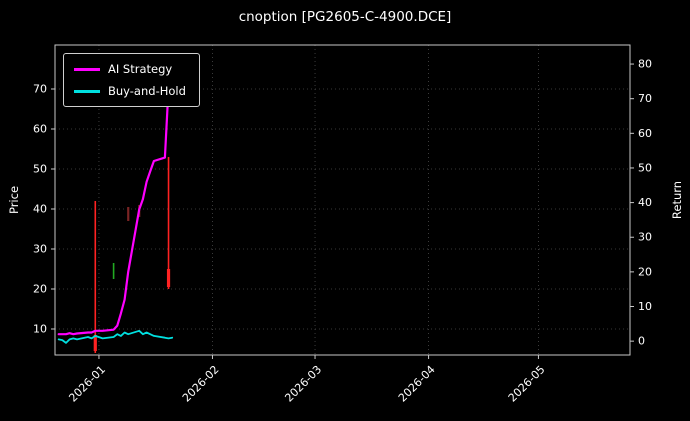 The image size is (690, 421). What do you see at coordinates (645, 64) in the screenshot?
I see `svg-text: 80` at bounding box center [645, 64].